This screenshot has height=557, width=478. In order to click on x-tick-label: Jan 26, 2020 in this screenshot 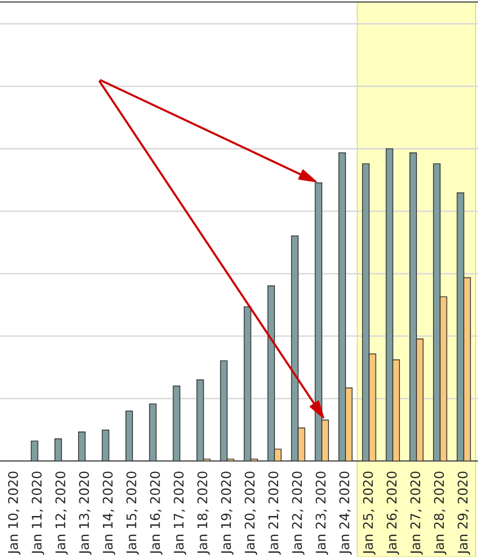, I will do `click(393, 513)`.